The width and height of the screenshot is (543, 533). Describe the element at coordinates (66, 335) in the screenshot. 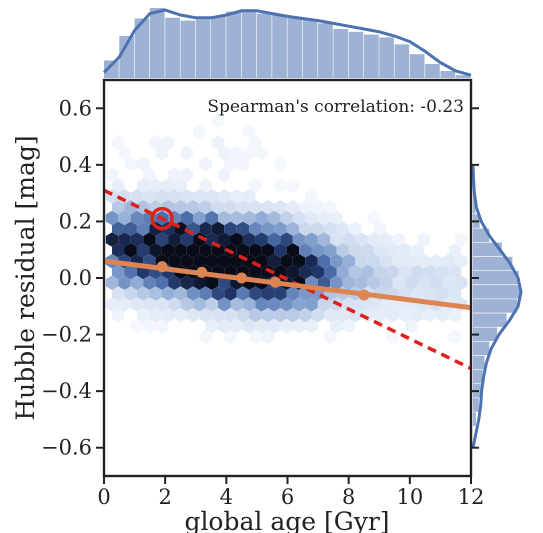

I see `y-tick-label: −0.2` at that location.